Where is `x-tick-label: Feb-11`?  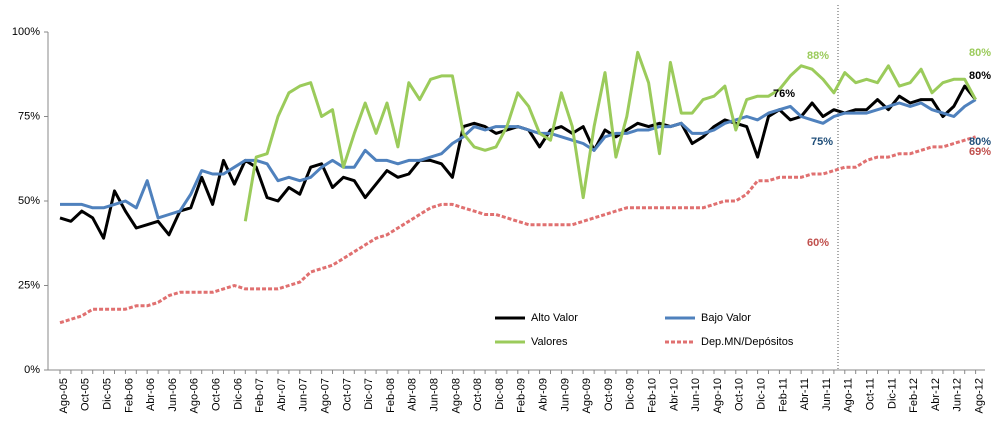 x-tick-label: Feb-11 is located at coordinates (783, 395).